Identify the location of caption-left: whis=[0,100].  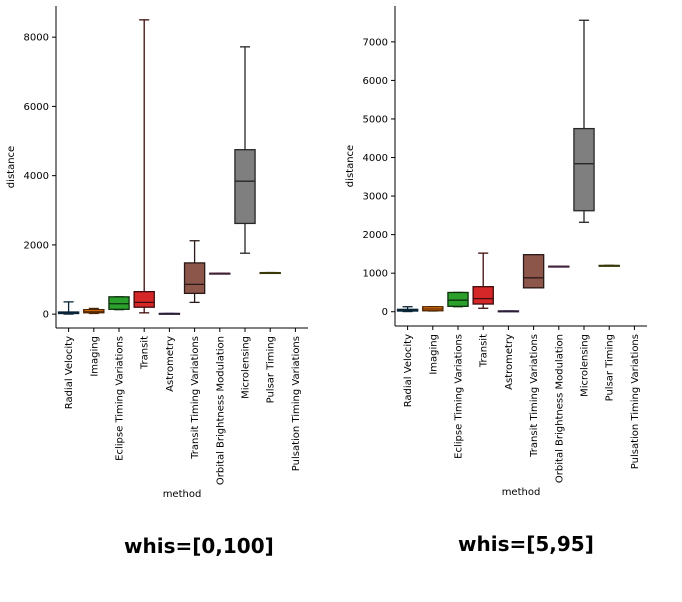
(199, 546).